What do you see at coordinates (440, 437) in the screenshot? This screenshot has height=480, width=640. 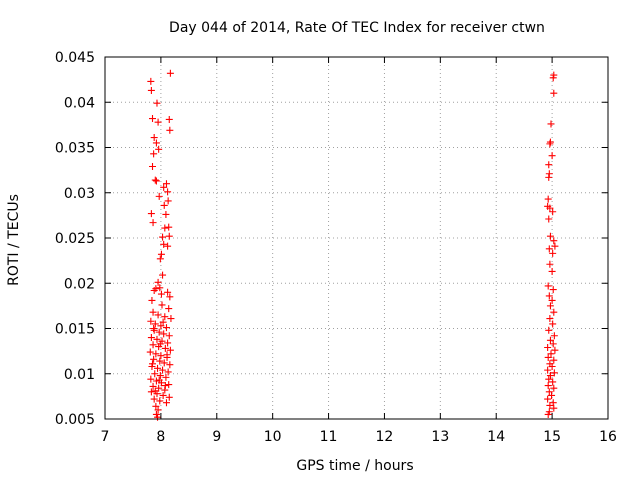 I see `x-tick-label: 13` at bounding box center [440, 437].